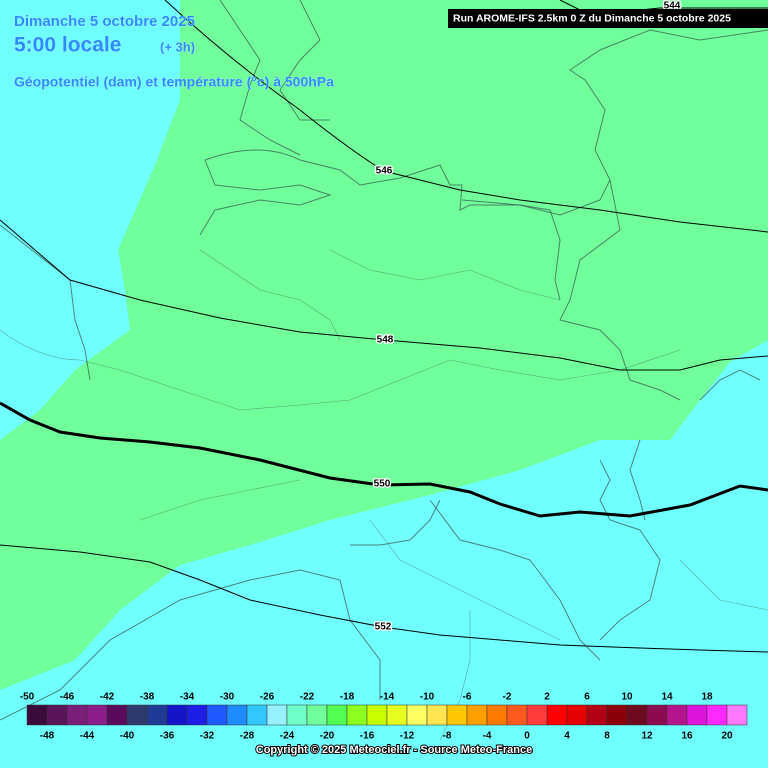 The image size is (768, 773). What do you see at coordinates (207, 736) in the screenshot?
I see `scale-label: -32` at bounding box center [207, 736].